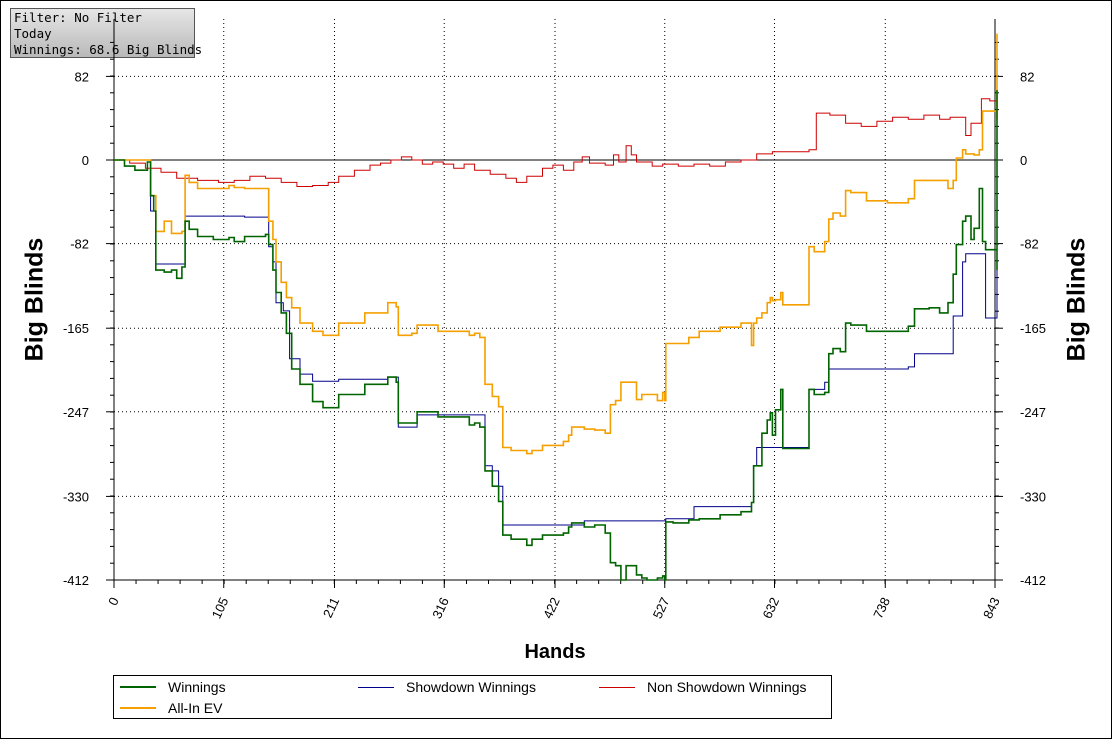 The image size is (1112, 739). Describe the element at coordinates (1033, 580) in the screenshot. I see `y-tick-label-right: -412` at that location.